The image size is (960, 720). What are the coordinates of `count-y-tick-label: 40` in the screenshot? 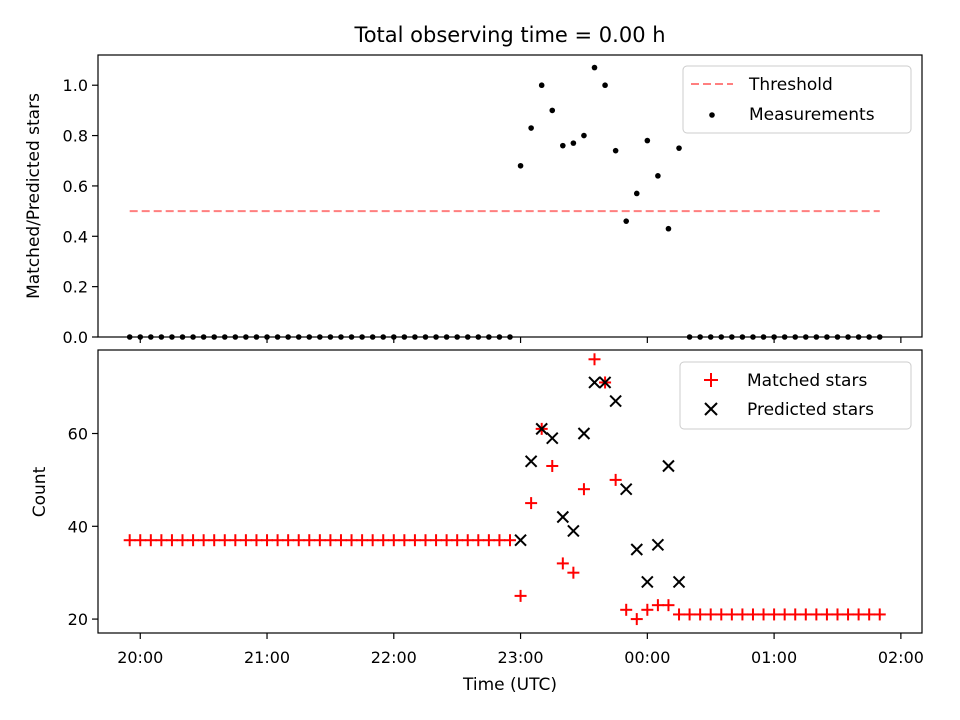 It's located at (78, 526).